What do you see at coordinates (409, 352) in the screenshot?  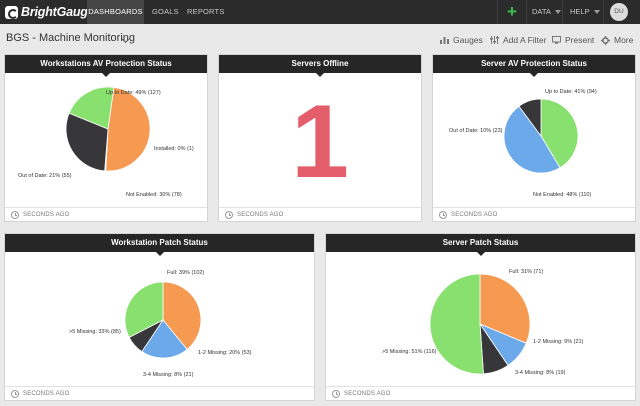 I see `pie-slice-label: >5 Missing: 51% (116)` at bounding box center [409, 352].